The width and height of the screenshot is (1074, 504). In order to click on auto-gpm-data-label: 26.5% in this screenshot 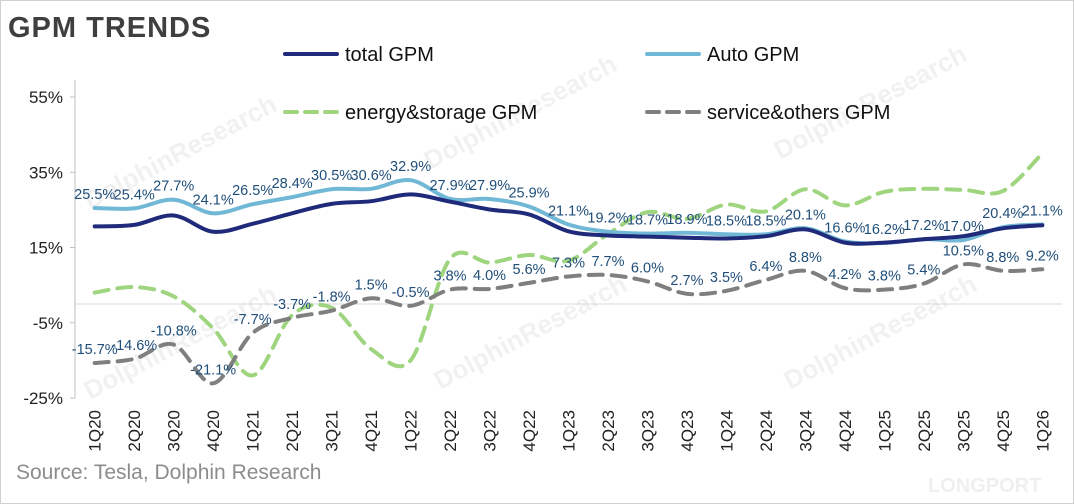, I will do `click(252, 191)`.